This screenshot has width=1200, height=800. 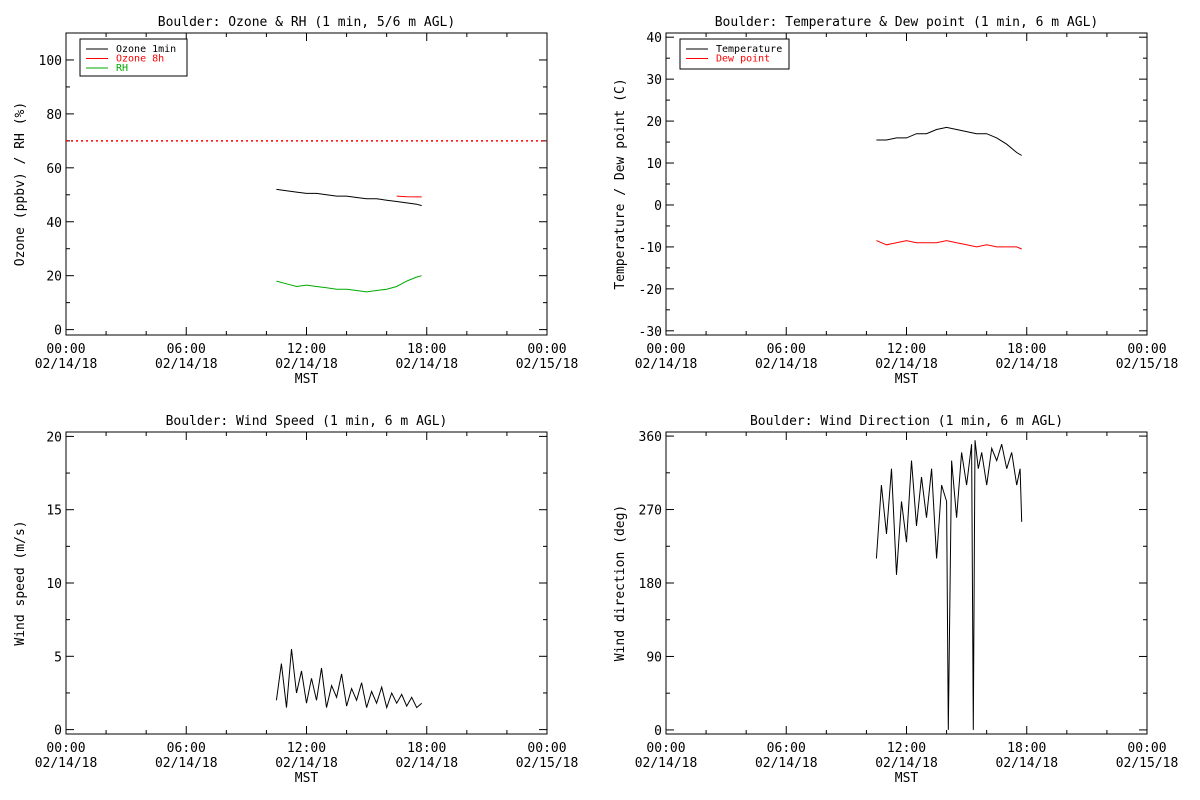 I want to click on y-tick-label: -20, so click(x=650, y=290).